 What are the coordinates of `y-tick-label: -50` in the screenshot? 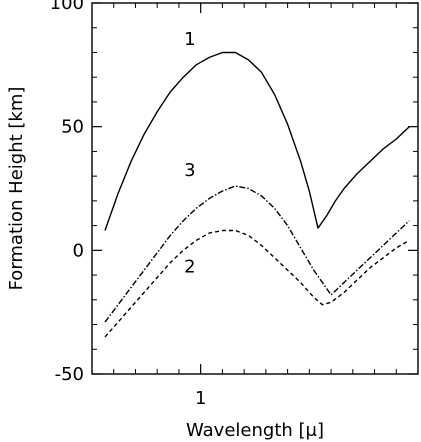 It's located at (69, 374).